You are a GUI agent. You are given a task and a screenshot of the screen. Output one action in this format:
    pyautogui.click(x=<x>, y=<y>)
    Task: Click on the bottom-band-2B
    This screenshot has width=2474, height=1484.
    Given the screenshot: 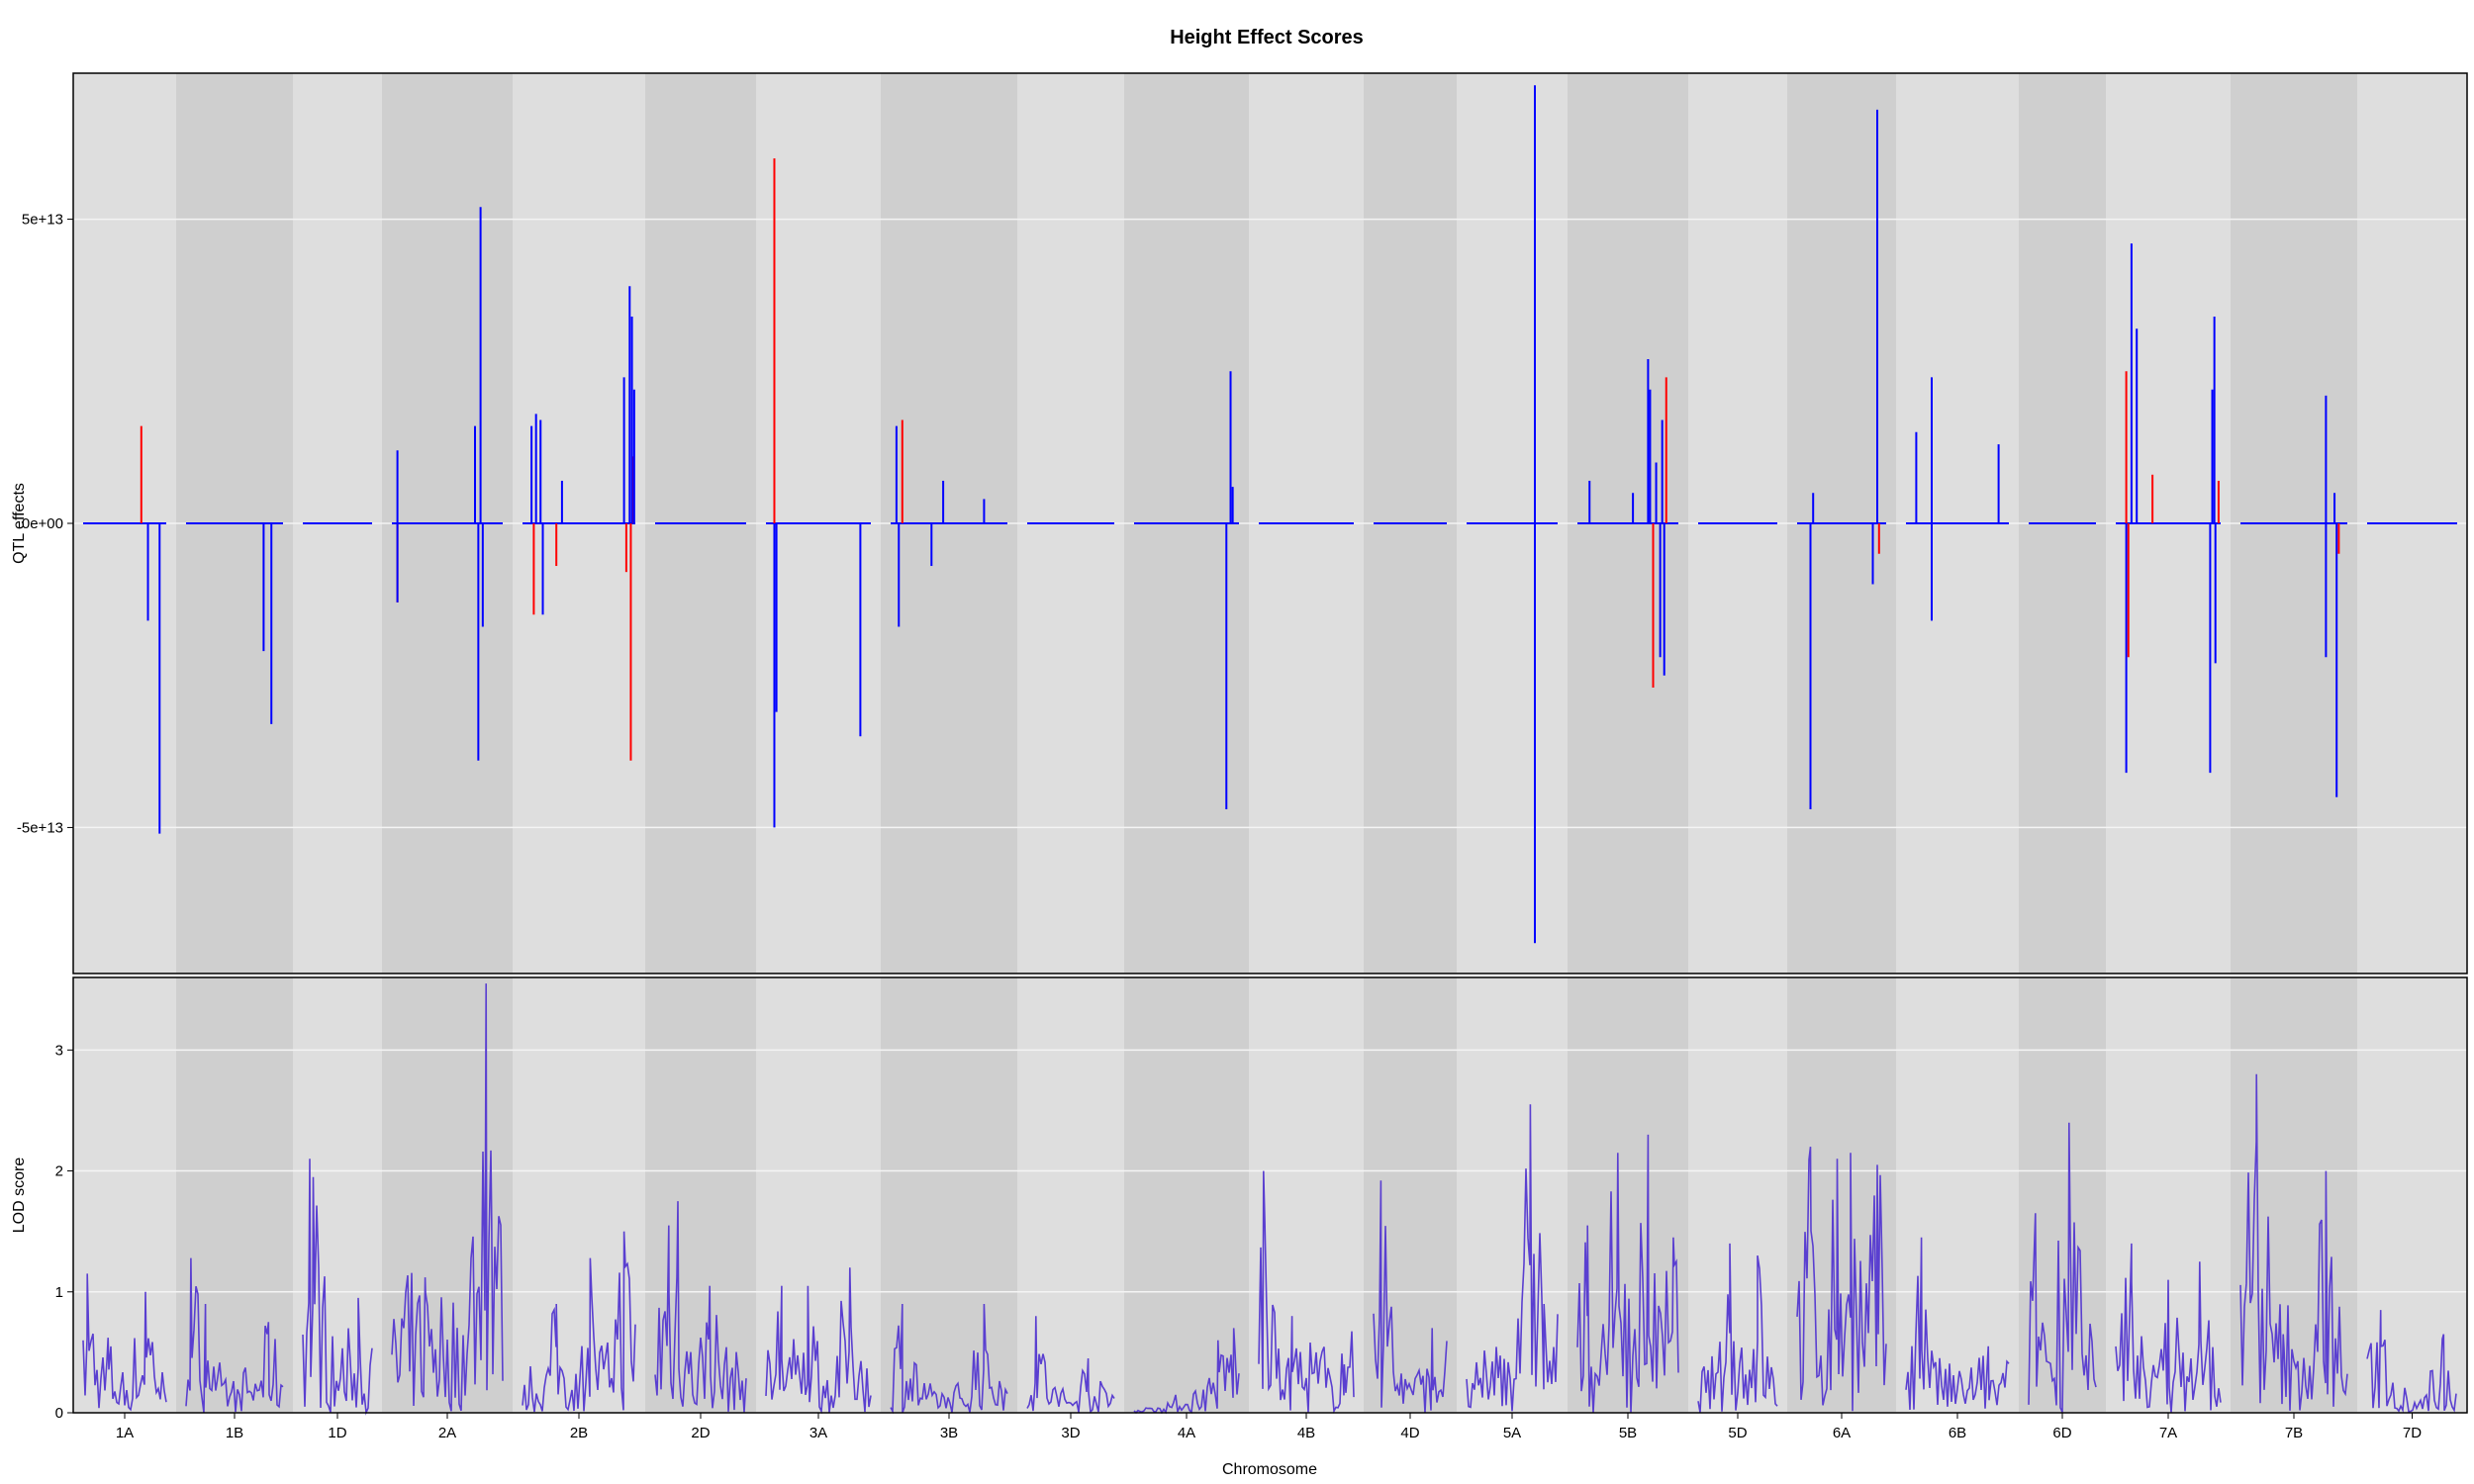 What is the action you would take?
    pyautogui.click(x=579, y=1195)
    